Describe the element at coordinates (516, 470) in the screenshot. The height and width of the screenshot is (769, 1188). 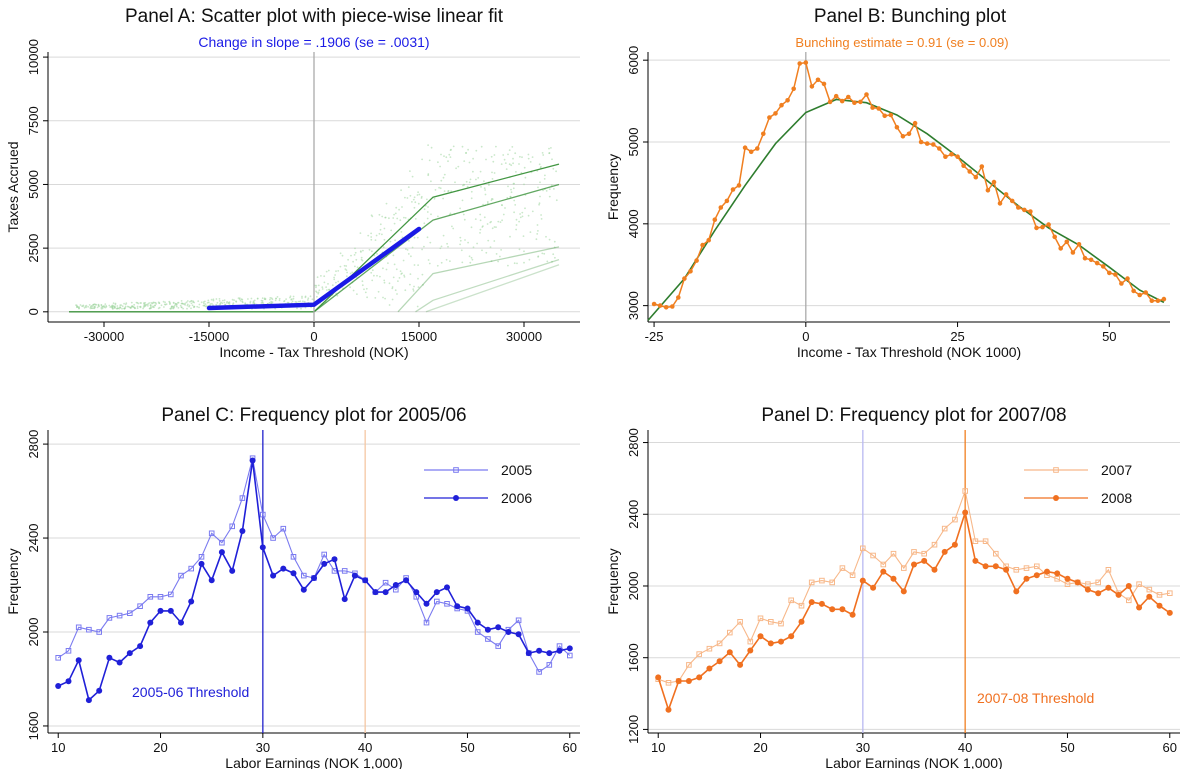
I see `legend-label: 2005` at that location.